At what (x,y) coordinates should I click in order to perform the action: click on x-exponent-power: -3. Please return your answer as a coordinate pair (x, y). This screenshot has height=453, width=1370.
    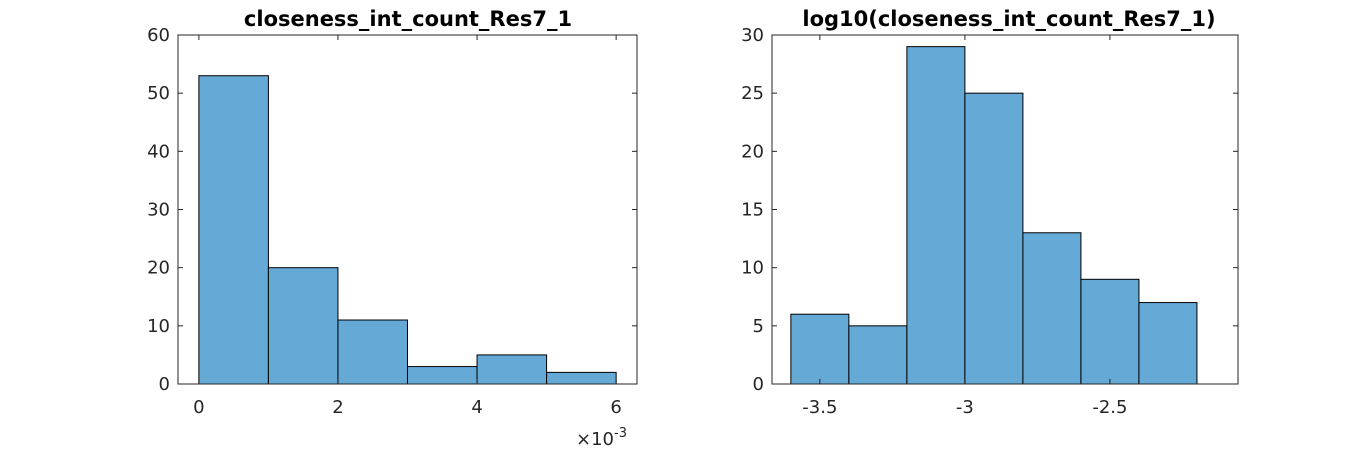
    Looking at the image, I should click on (620, 433).